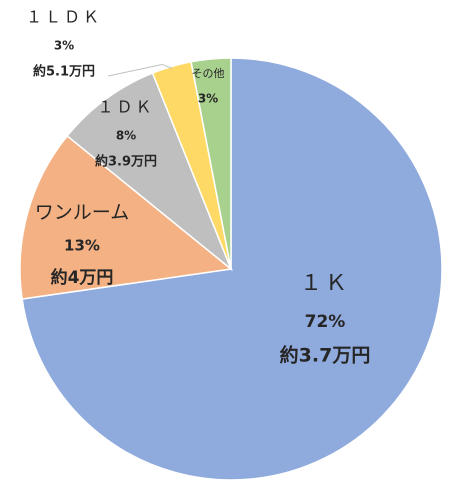 The width and height of the screenshot is (456, 488). What do you see at coordinates (64, 17) in the screenshot?
I see `slice-4-name-label: １ＬＤＫ` at bounding box center [64, 17].